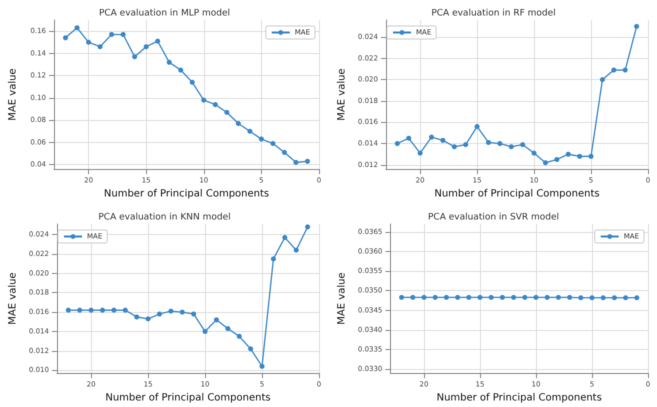 The height and width of the screenshot is (407, 657). I want to click on chart-title: PCA evaluation in MLP model, so click(164, 13).